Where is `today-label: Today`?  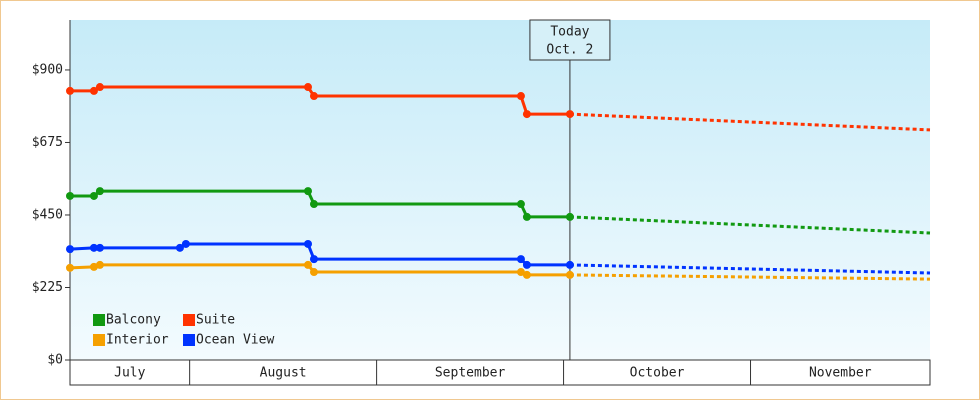
today-label: Today is located at coordinates (569, 32).